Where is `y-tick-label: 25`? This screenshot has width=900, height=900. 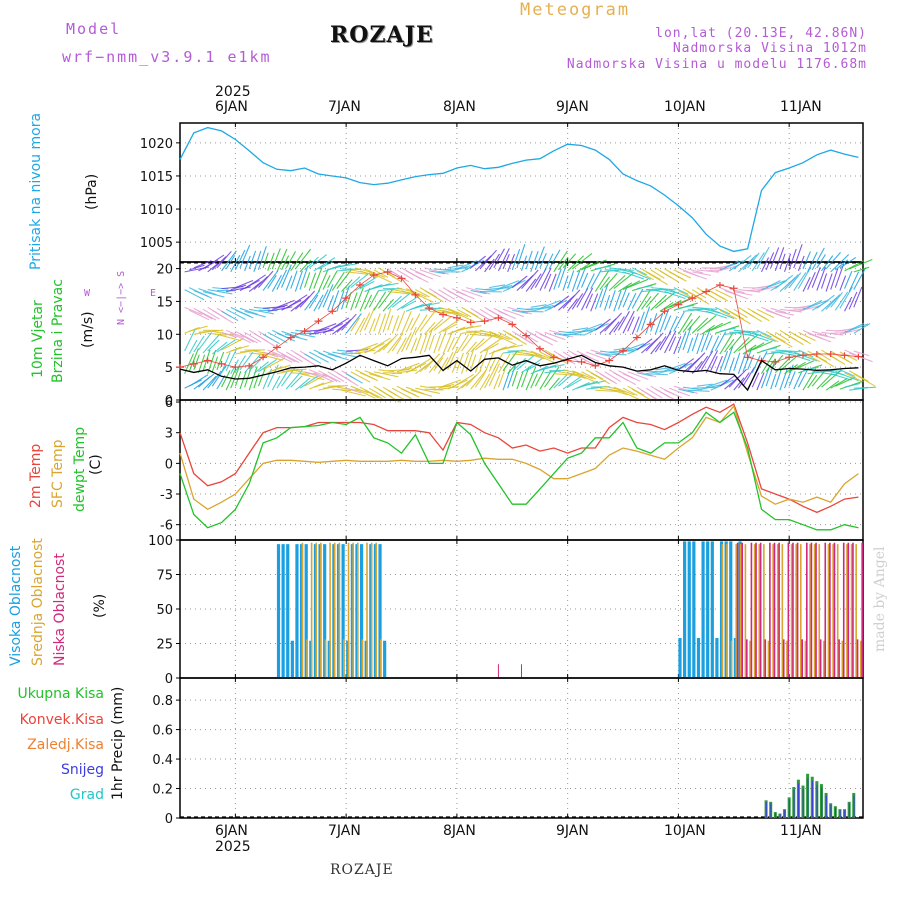
y-tick-label: 25 is located at coordinates (164, 645).